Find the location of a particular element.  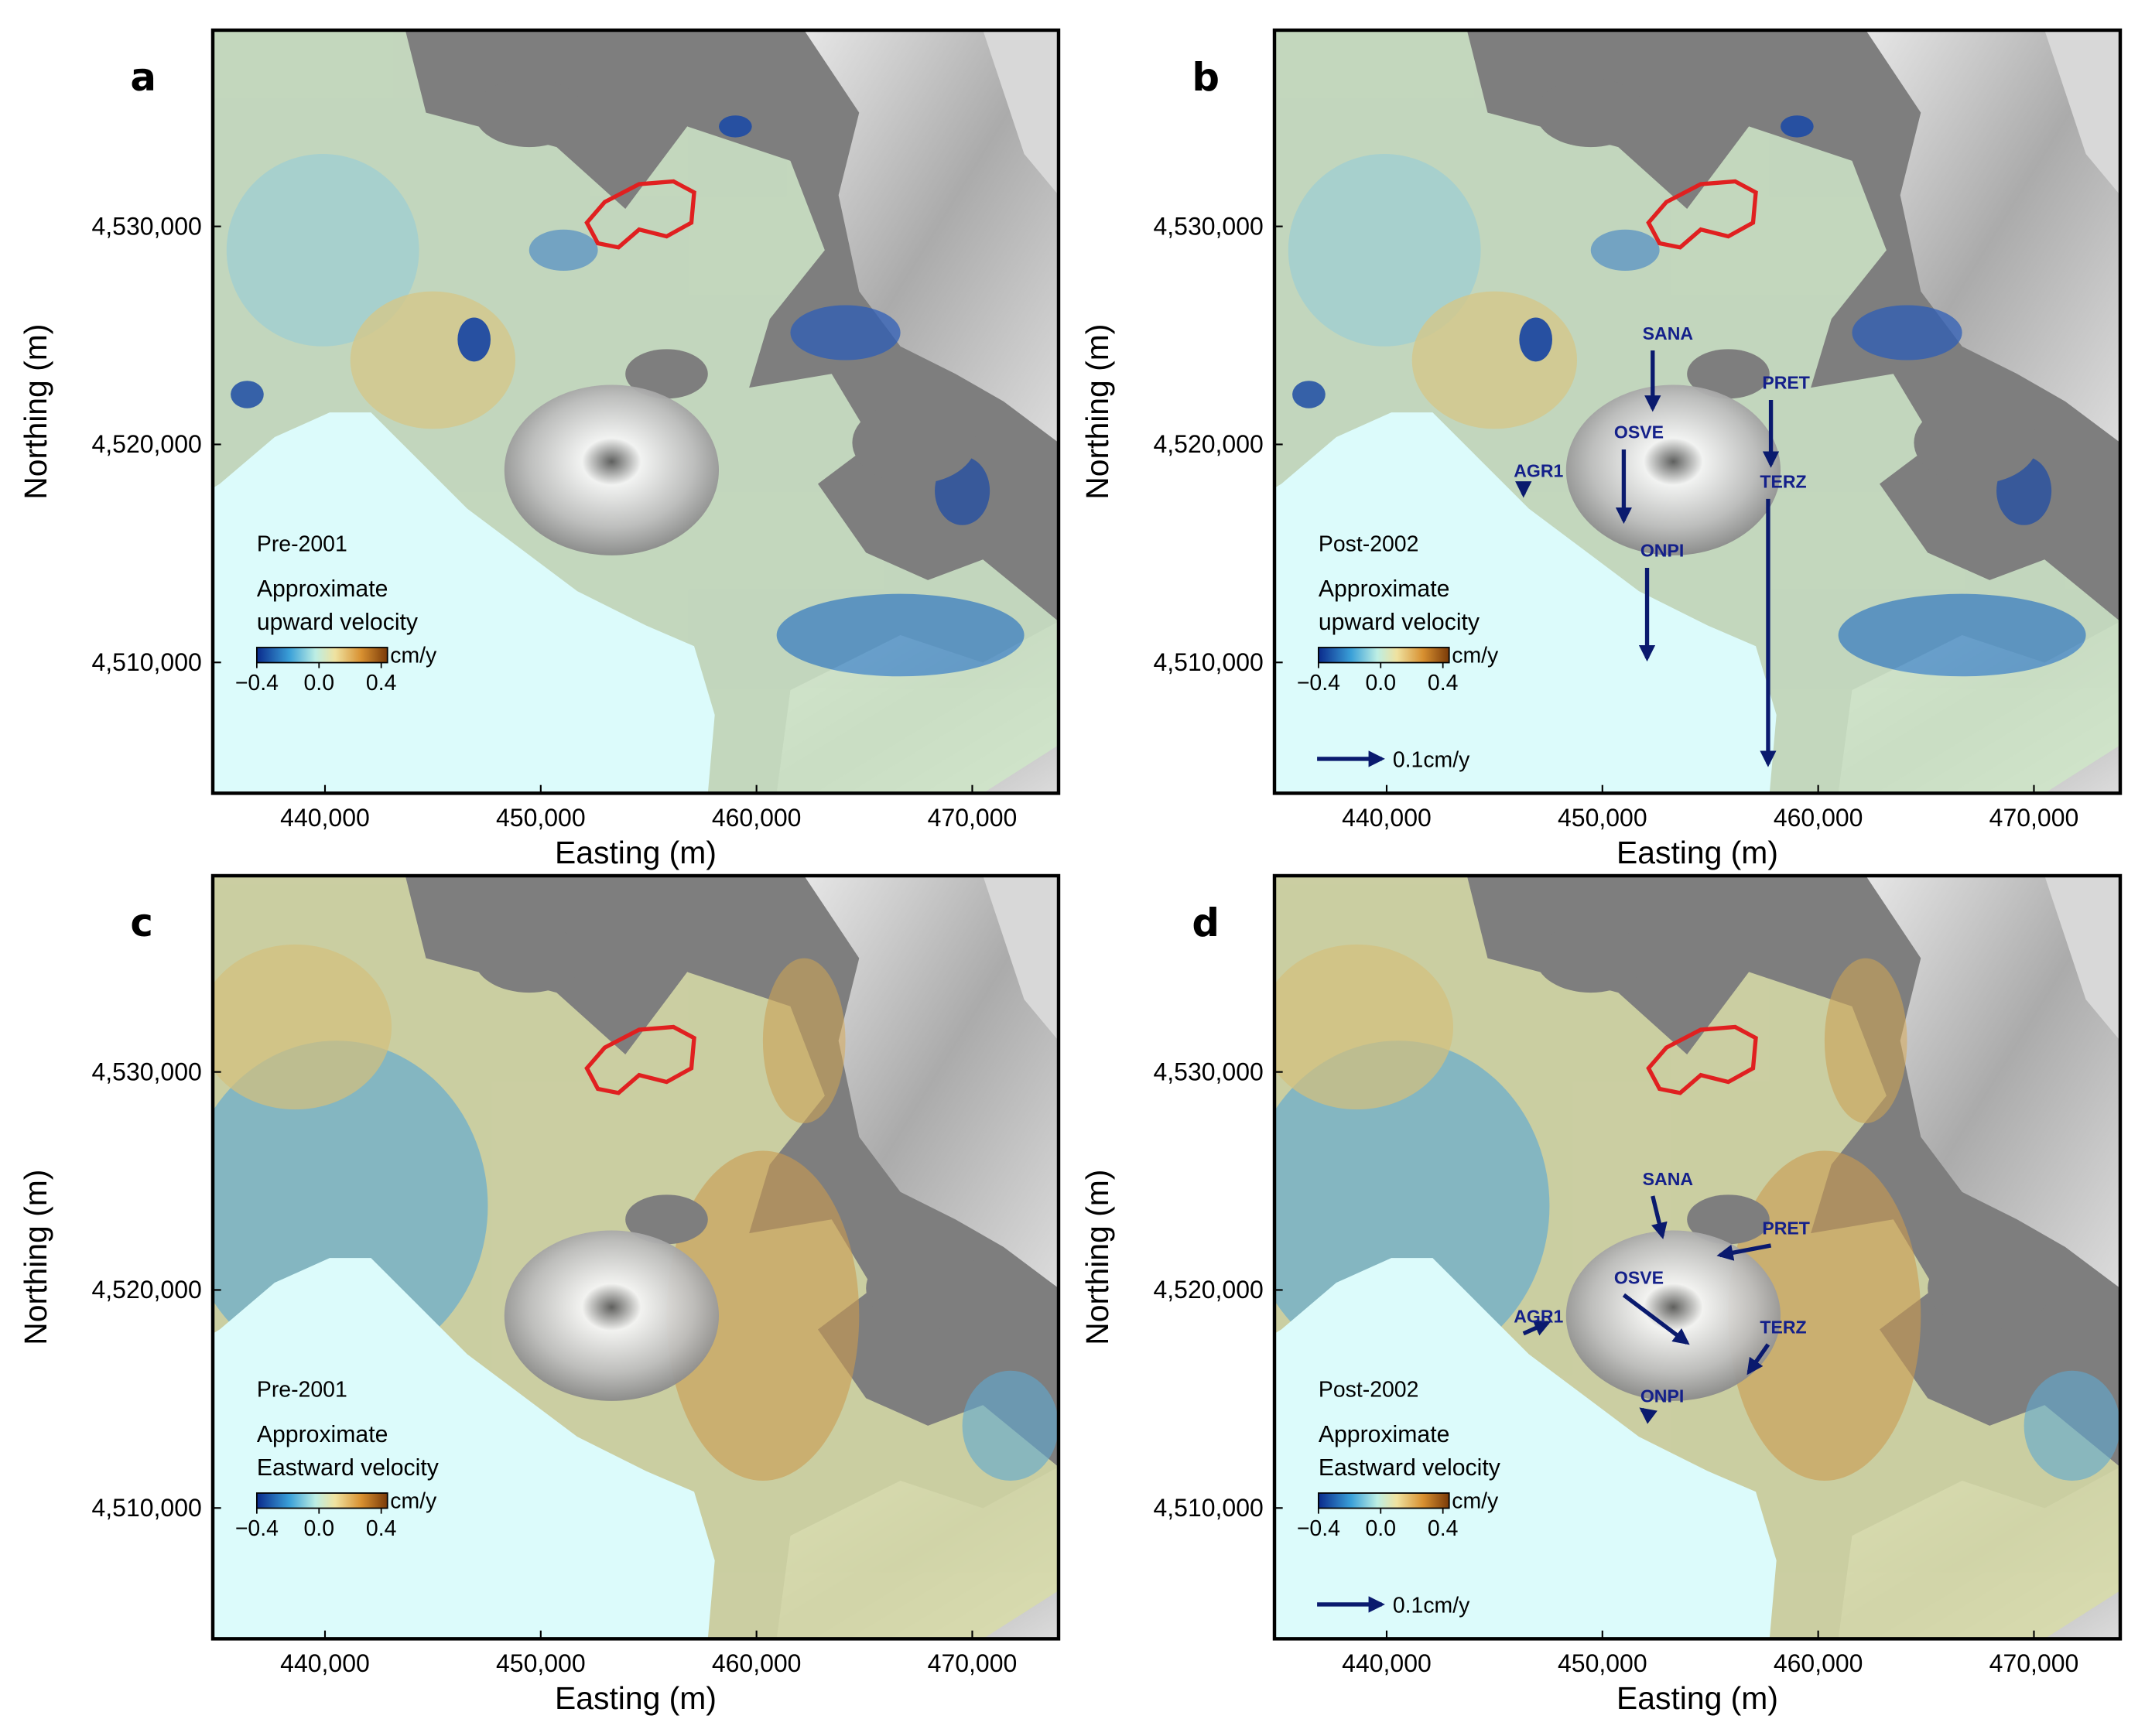

panel-letter: b is located at coordinates (1206, 77).